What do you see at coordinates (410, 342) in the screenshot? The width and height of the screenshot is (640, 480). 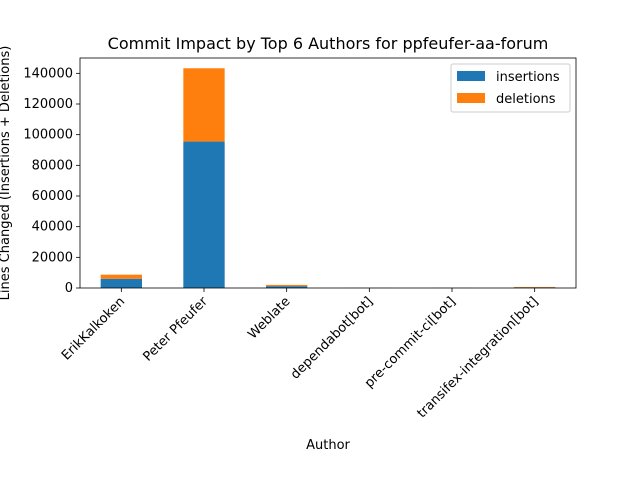 I see `x-tick-label: pre-commit-ci[bot]` at bounding box center [410, 342].